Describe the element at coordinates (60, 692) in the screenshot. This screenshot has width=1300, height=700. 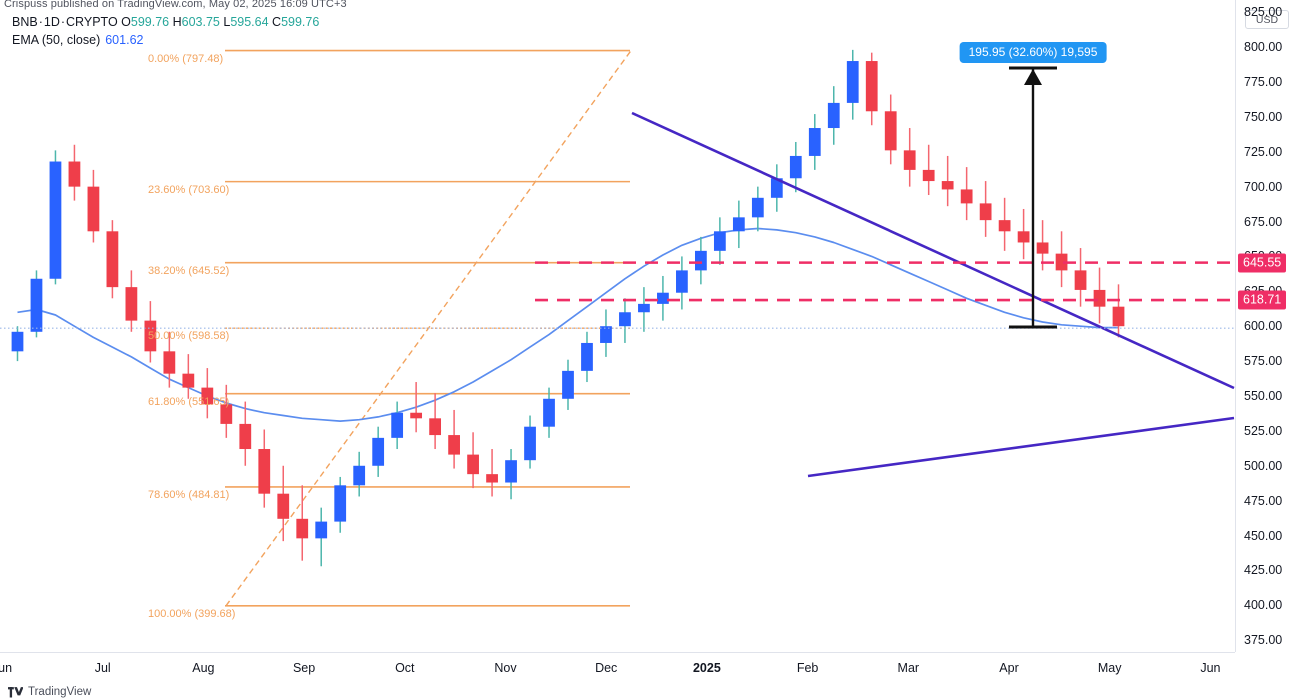
I see `tradingview-brand: TradingView` at that location.